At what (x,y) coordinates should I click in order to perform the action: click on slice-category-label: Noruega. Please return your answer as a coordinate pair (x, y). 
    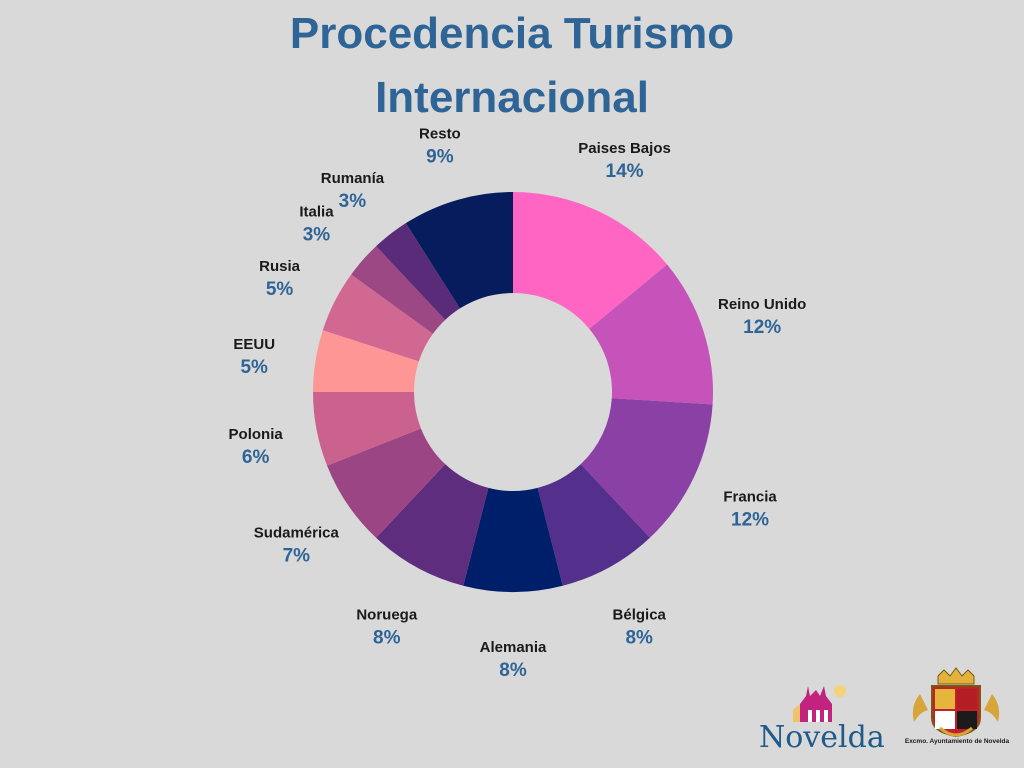
    Looking at the image, I should click on (387, 615).